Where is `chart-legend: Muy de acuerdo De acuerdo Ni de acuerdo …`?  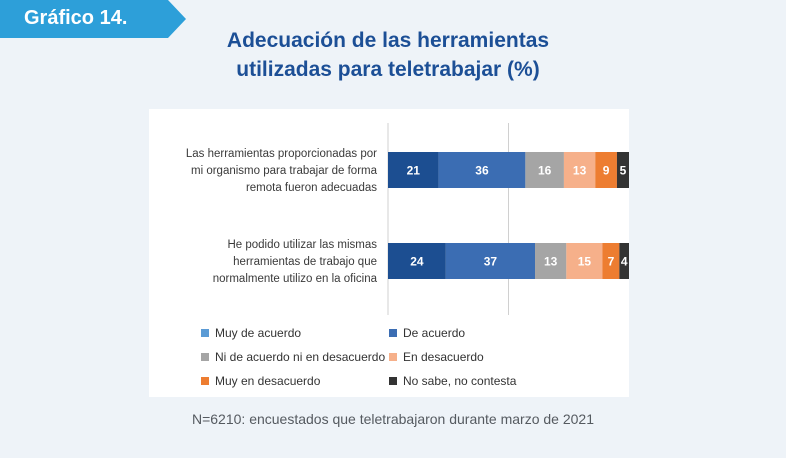 chart-legend: Muy de acuerdo De acuerdo Ni de acuerdo … is located at coordinates (389, 357).